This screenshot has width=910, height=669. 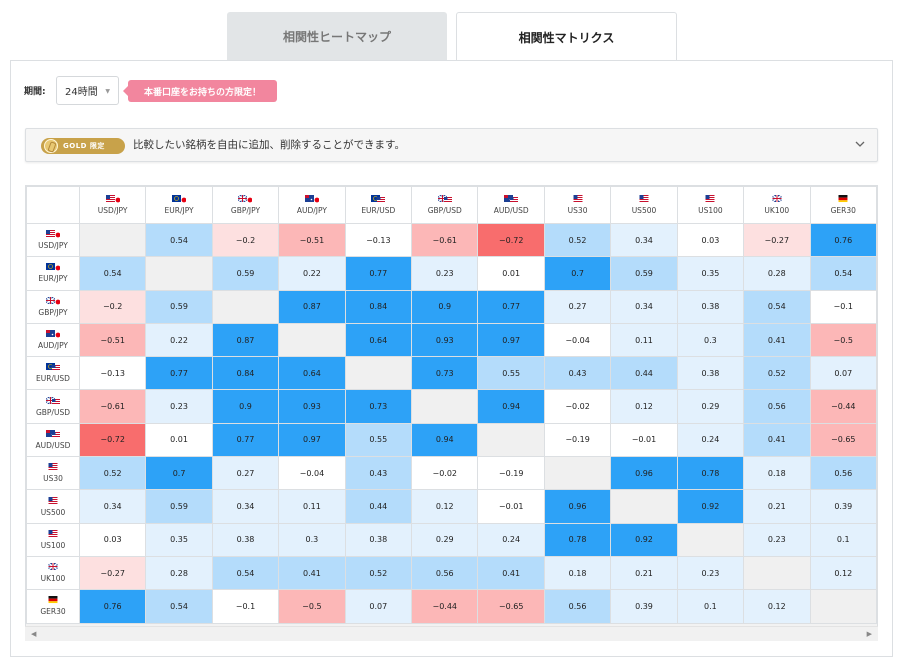 What do you see at coordinates (53, 406) in the screenshot?
I see `row-header: GBP/USD` at bounding box center [53, 406].